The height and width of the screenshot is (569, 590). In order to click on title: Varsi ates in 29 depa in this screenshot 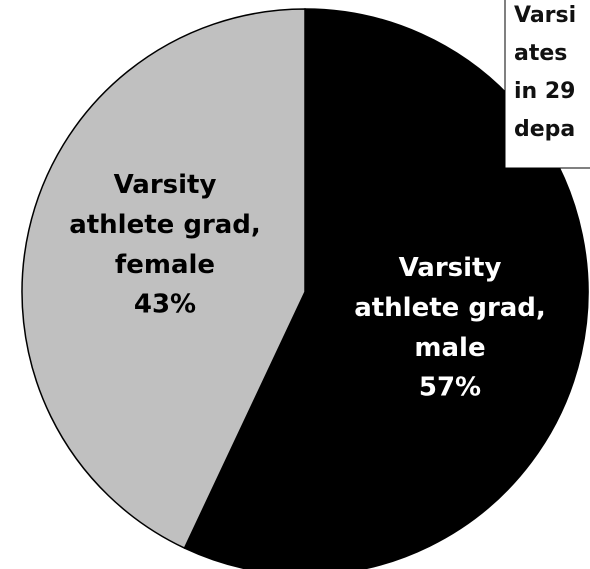, I will do `click(545, 72)`.